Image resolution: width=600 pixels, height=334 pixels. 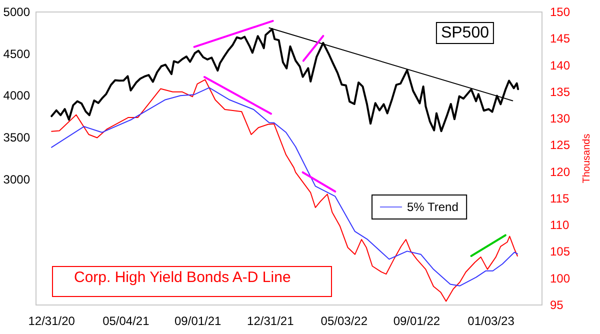 I want to click on y-tick-label: 4000, so click(x=16, y=95).